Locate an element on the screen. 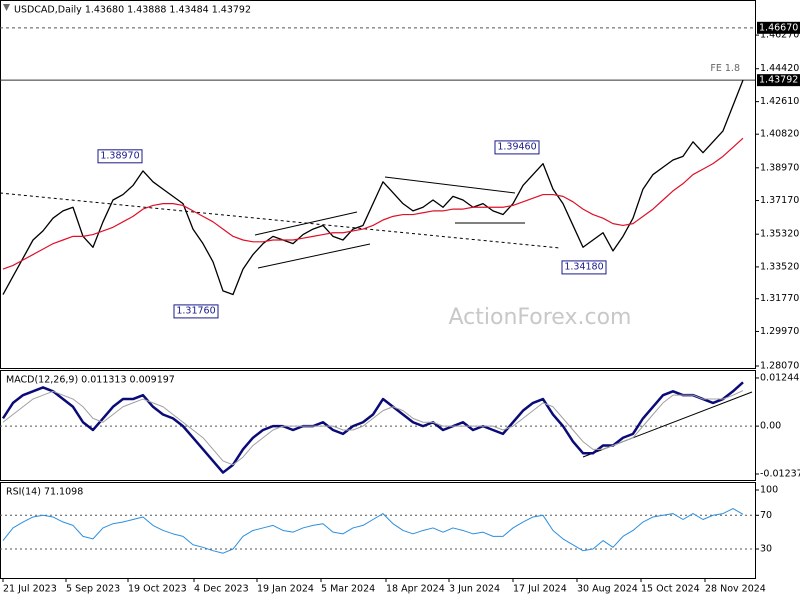 This screenshot has width=800, height=600. y-tick-label: 1.31770 is located at coordinates (779, 298).